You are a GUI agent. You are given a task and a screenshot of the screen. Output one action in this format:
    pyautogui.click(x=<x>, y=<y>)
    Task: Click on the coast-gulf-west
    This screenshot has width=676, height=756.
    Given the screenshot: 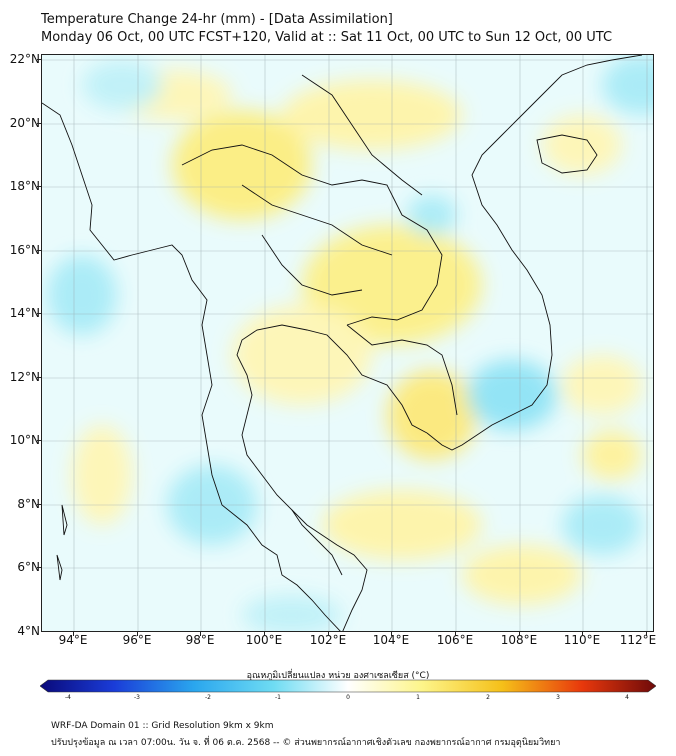 What is the action you would take?
    pyautogui.click(x=332, y=477)
    